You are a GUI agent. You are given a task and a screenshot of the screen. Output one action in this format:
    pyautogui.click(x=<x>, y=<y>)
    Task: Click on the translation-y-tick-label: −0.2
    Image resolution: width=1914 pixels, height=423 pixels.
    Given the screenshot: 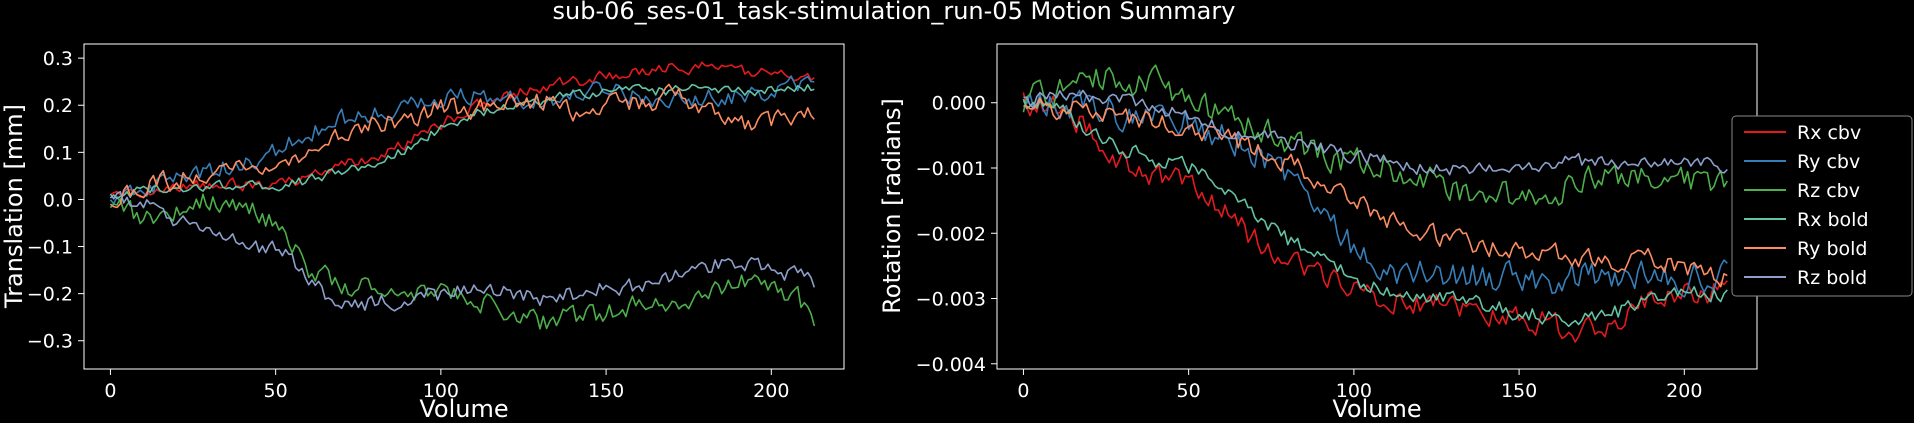 What is the action you would take?
    pyautogui.click(x=50, y=295)
    